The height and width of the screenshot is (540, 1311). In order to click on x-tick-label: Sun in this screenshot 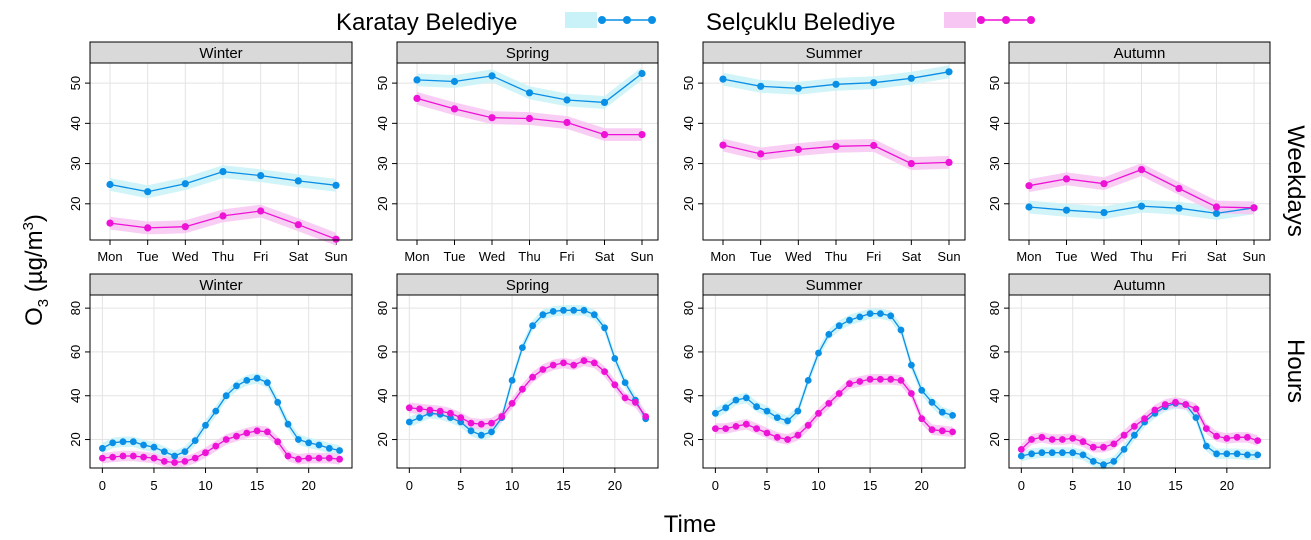, I will do `click(335, 256)`.